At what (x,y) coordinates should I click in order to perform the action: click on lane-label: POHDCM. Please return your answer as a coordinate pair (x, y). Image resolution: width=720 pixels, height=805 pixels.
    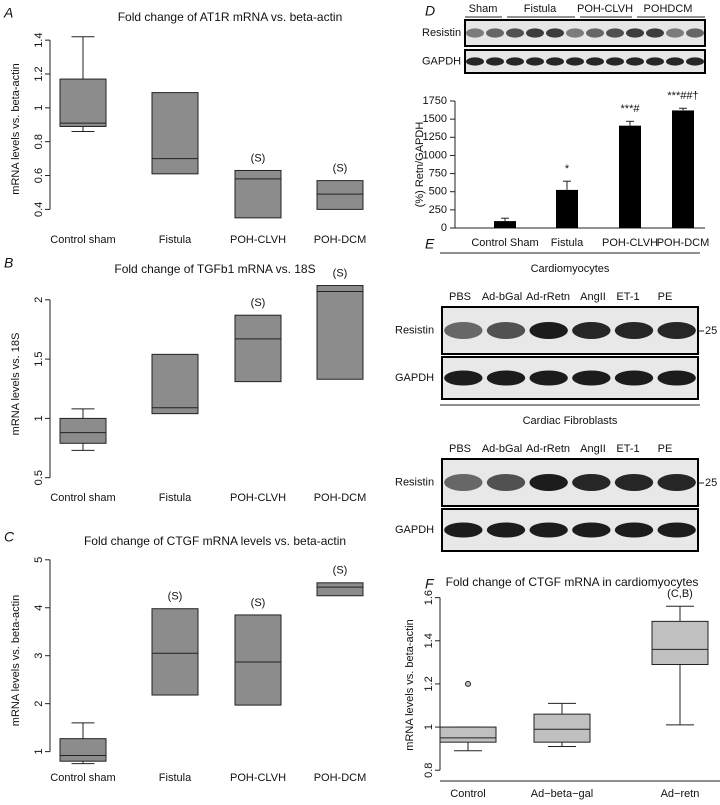
    Looking at the image, I should click on (668, 9).